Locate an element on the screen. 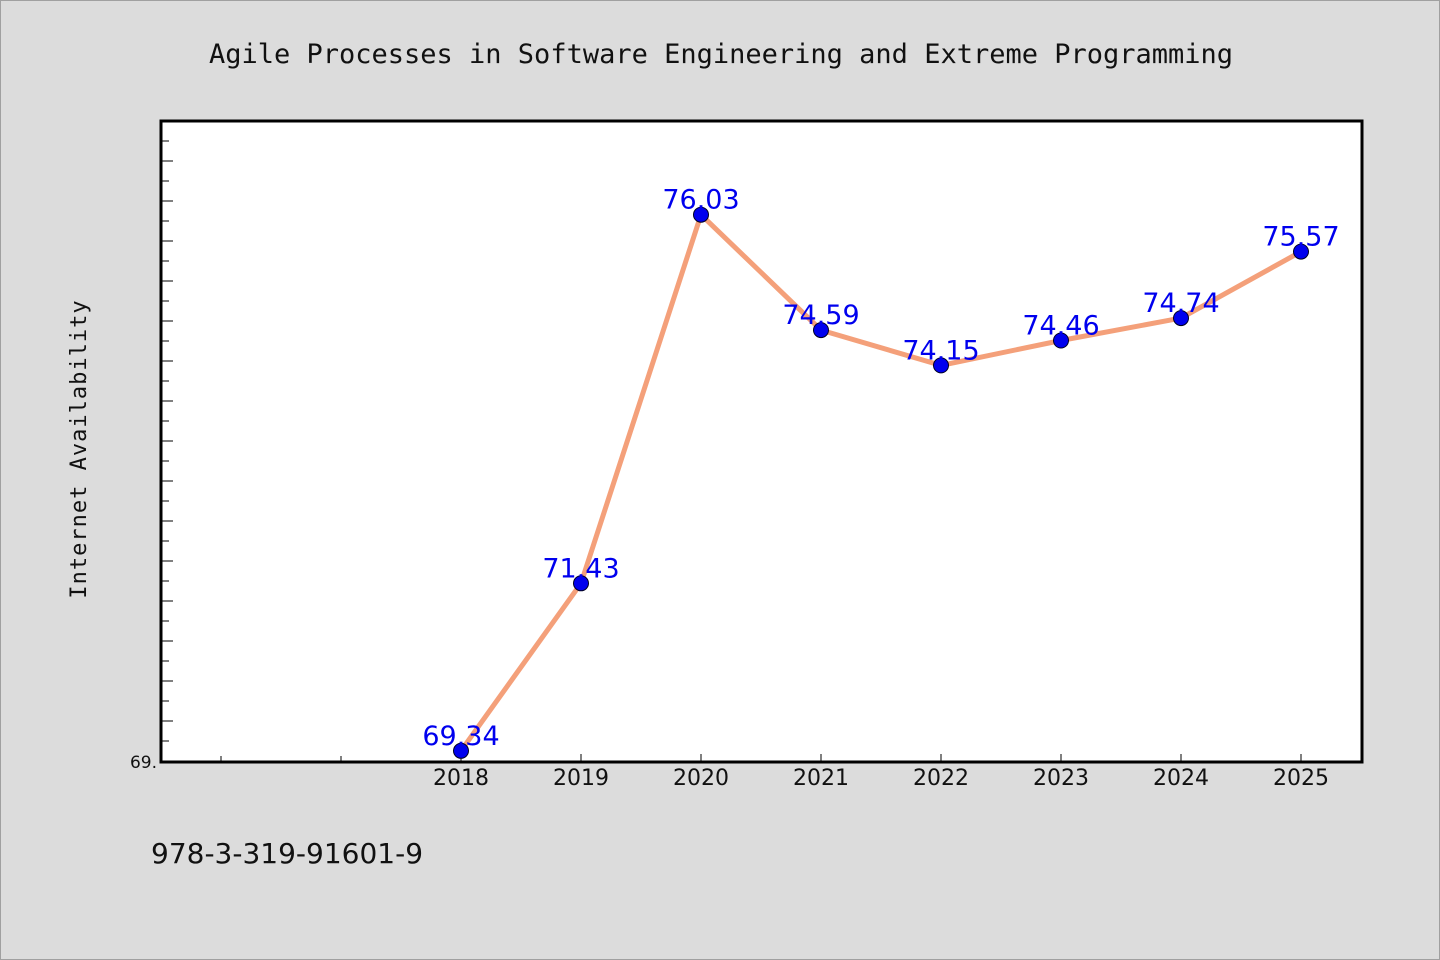  x-axis-minor-ticks is located at coordinates (281, 759).